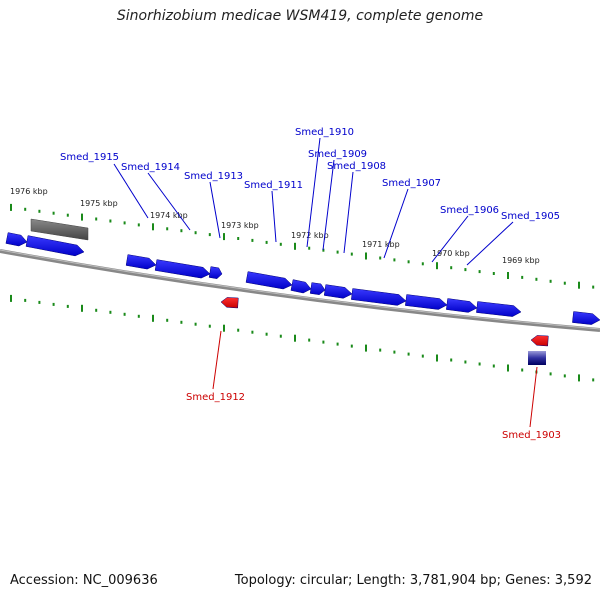  What do you see at coordinates (310, 235) in the screenshot?
I see `tick-label: 1972 kbp` at bounding box center [310, 235].